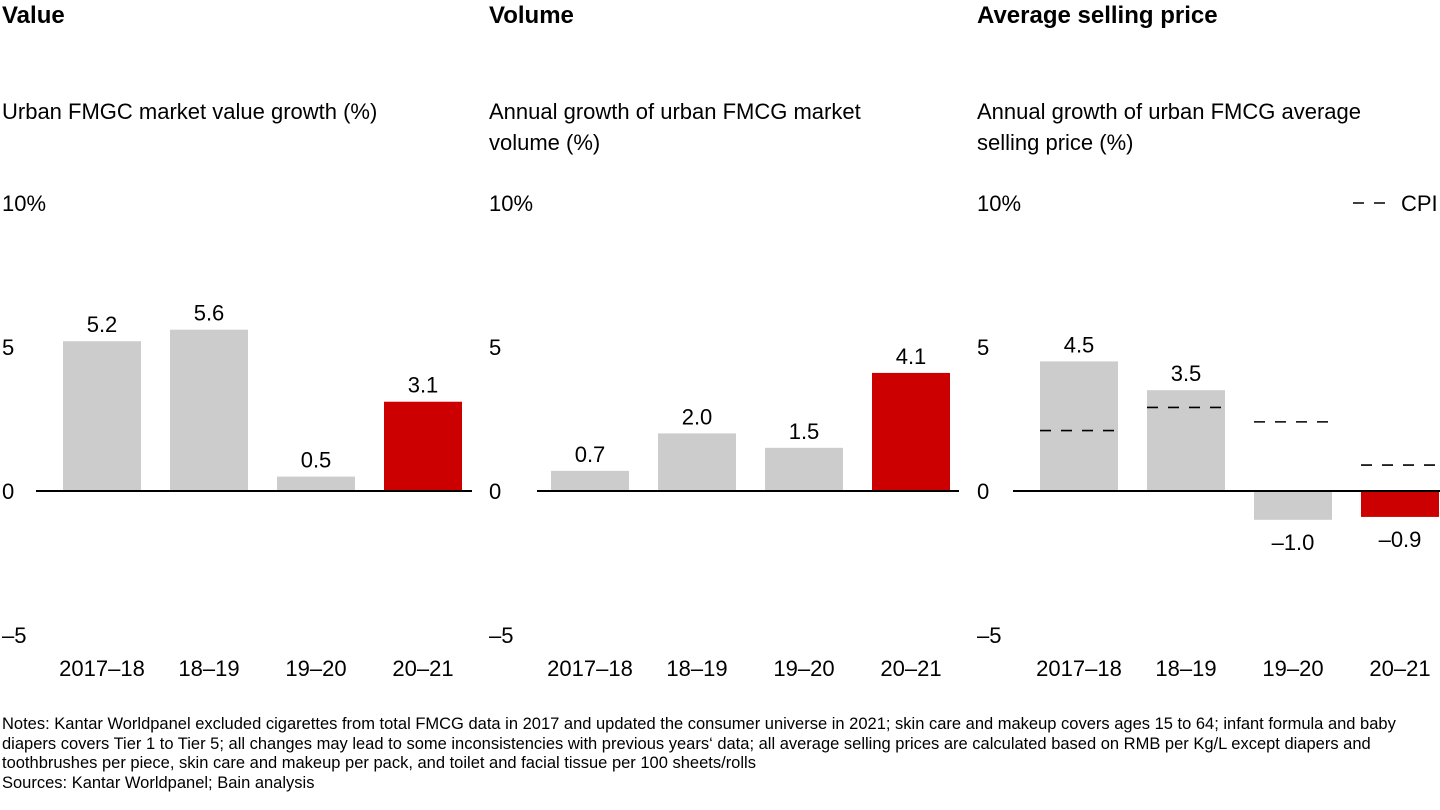 Image resolution: width=1440 pixels, height=810 pixels. Describe the element at coordinates (531, 15) in the screenshot. I see `panel-heading: Volume` at that location.